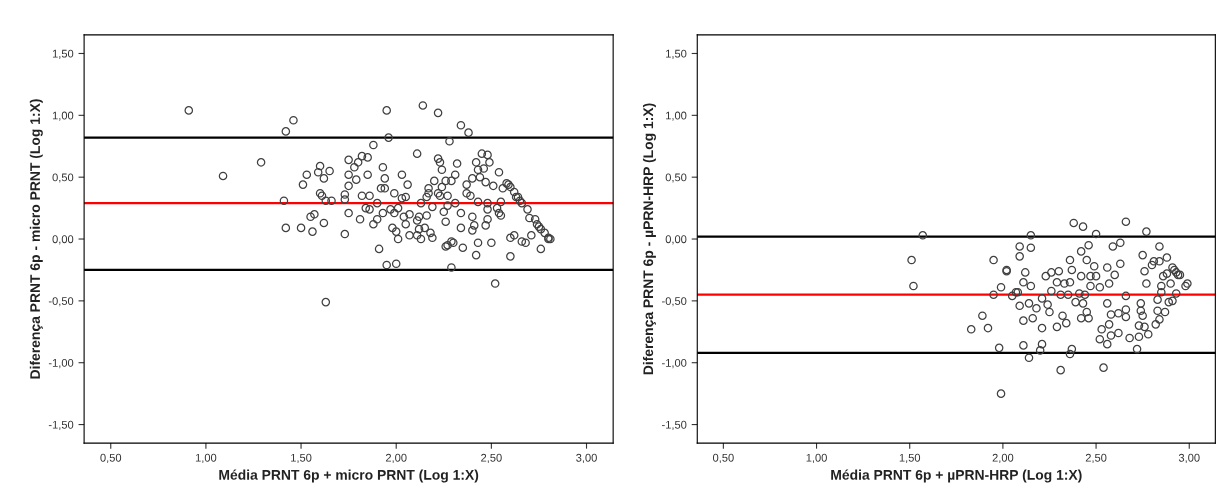 This screenshot has height=499, width=1219. What do you see at coordinates (956, 476) in the screenshot?
I see `x-axis-title: Média PRNT 6p + µPRN-HRP (Log 1:X)` at bounding box center [956, 476].